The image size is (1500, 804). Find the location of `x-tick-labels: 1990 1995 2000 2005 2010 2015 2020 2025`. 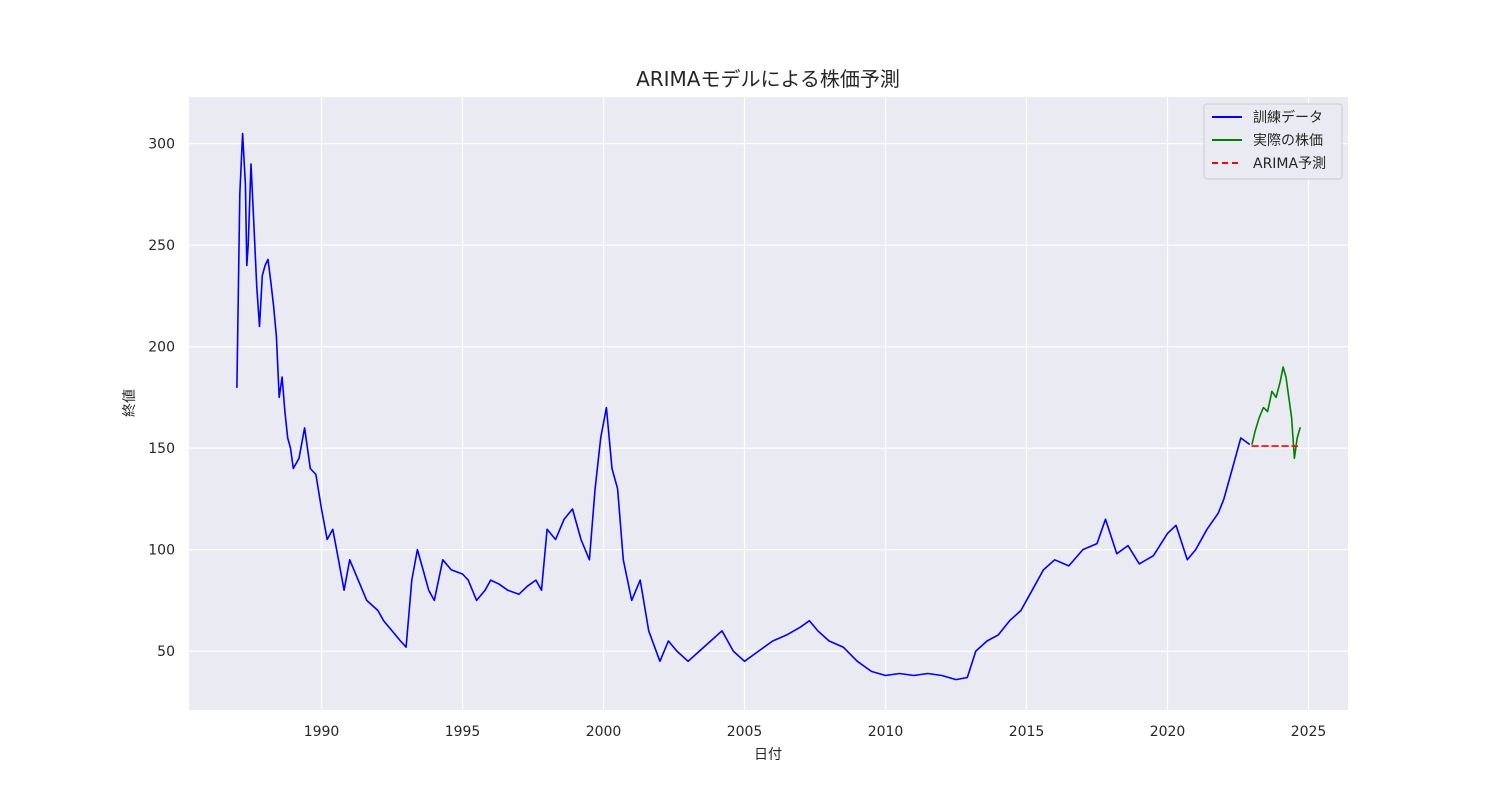

x-tick-labels: 1990 1995 2000 2005 2010 2015 2020 2025 is located at coordinates (815, 732).